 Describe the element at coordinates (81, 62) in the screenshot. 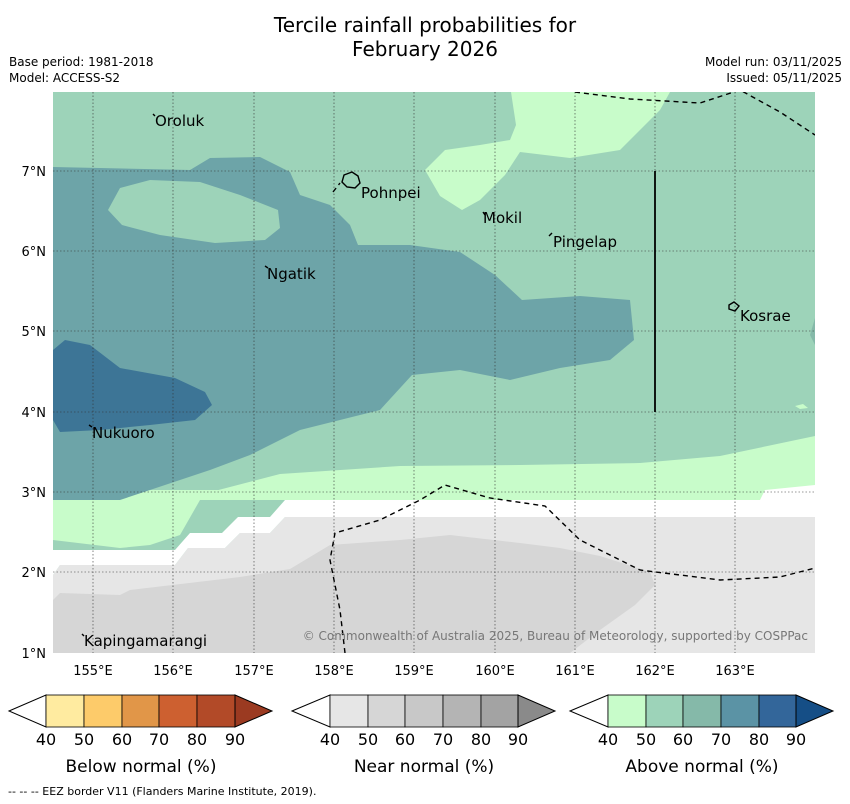

I see `base-period: Base period: 1981-2018` at that location.